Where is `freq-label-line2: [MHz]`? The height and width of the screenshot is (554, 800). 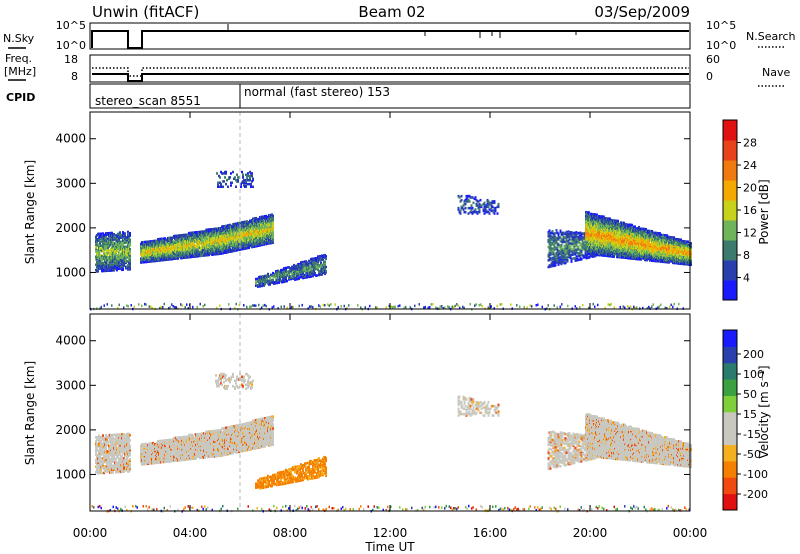
freq-label-line2: [MHz] is located at coordinates (20, 71).